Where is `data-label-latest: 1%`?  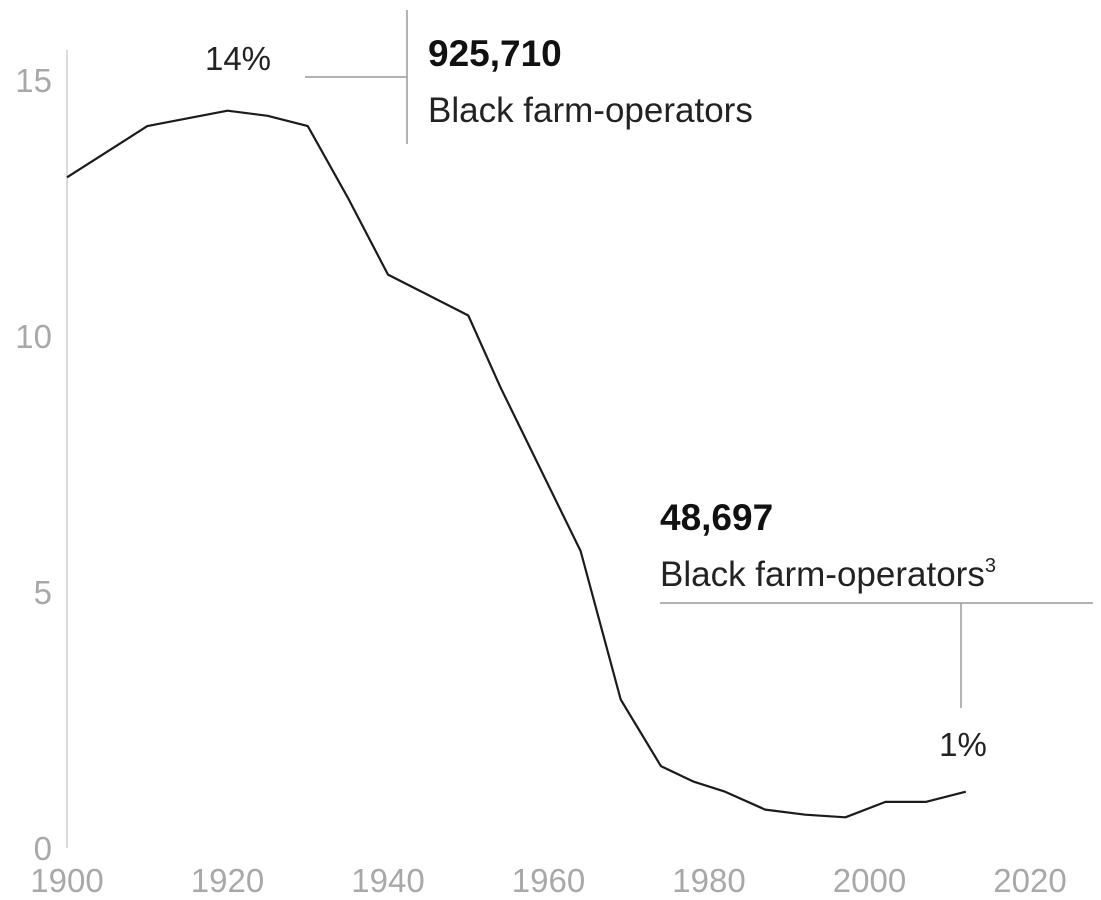 data-label-latest: 1% is located at coordinates (963, 744).